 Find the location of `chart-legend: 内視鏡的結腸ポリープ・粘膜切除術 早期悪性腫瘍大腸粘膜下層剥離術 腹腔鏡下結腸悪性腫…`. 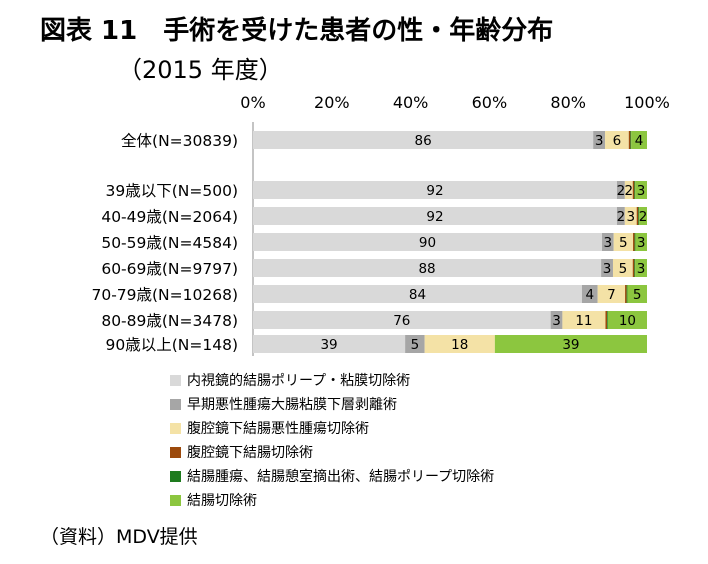

chart-legend: 内視鏡的結腸ポリープ・粘膜切除術 早期悪性腫瘍大腸粘膜下層剥離術 腹腔鏡下結腸悪性腫… is located at coordinates (332, 440).